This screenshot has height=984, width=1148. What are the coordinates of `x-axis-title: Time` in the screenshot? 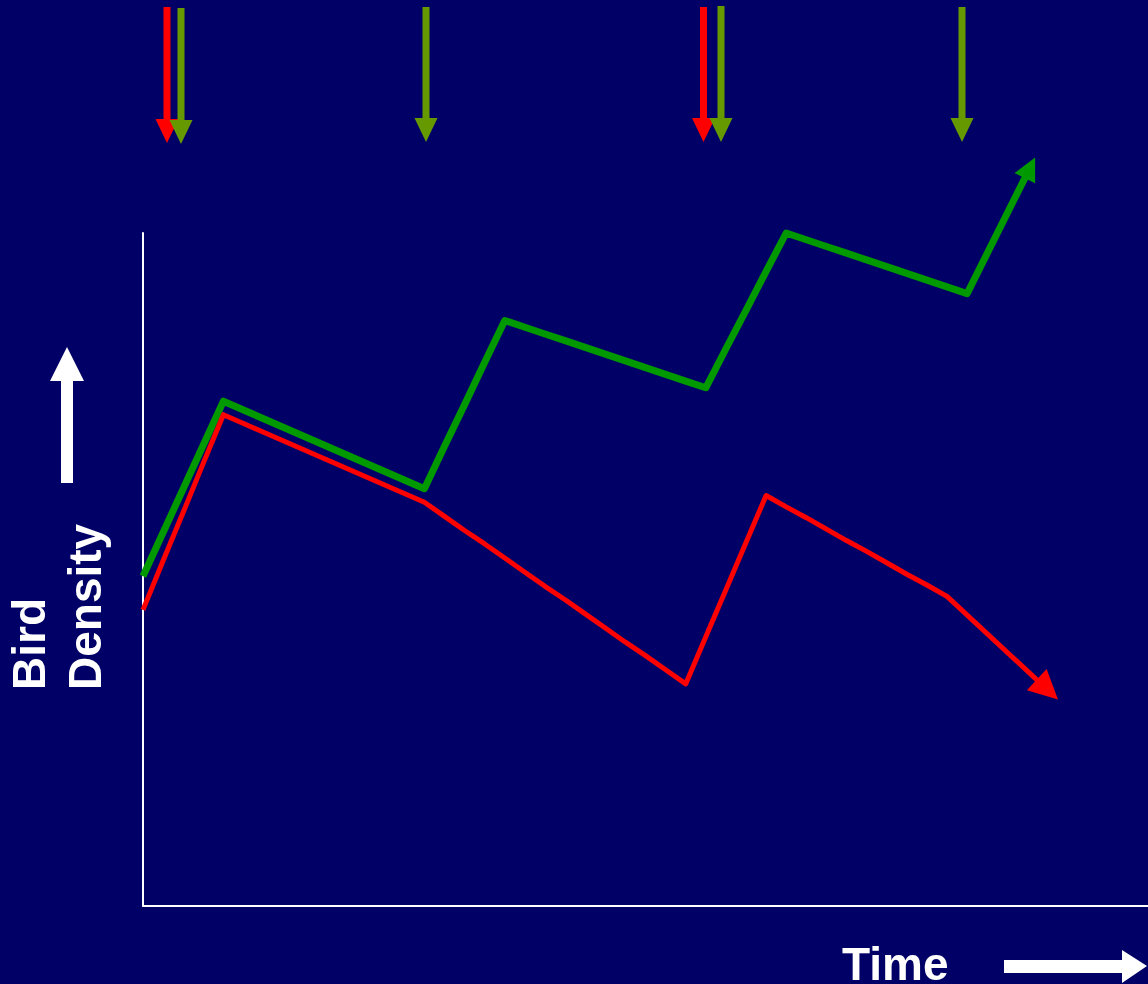 It's located at (895, 961).